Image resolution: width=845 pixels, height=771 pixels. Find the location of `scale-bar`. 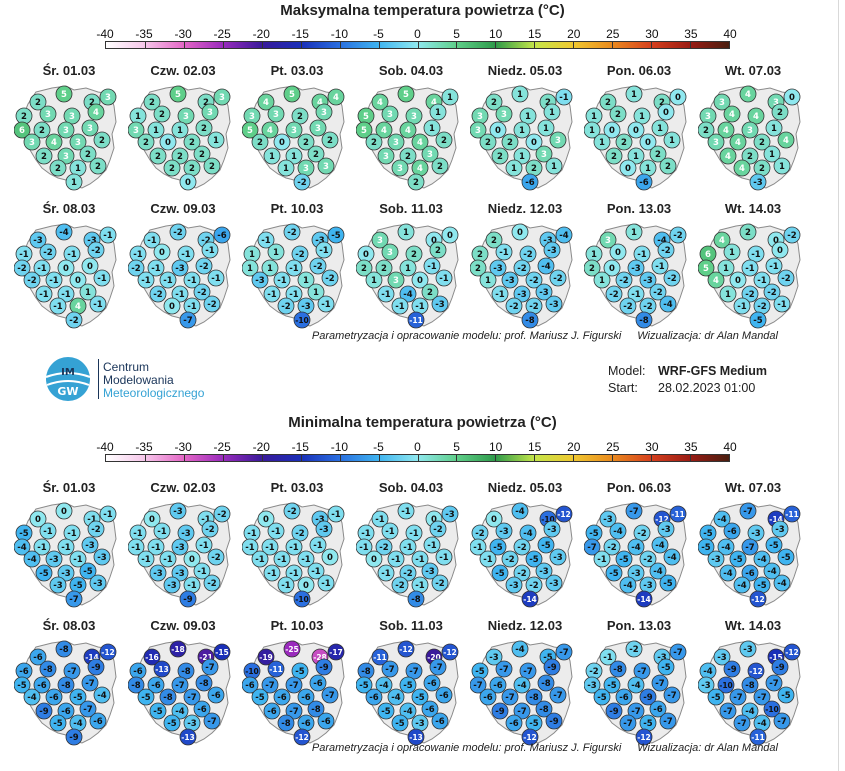

scale-bar is located at coordinates (417, 458).